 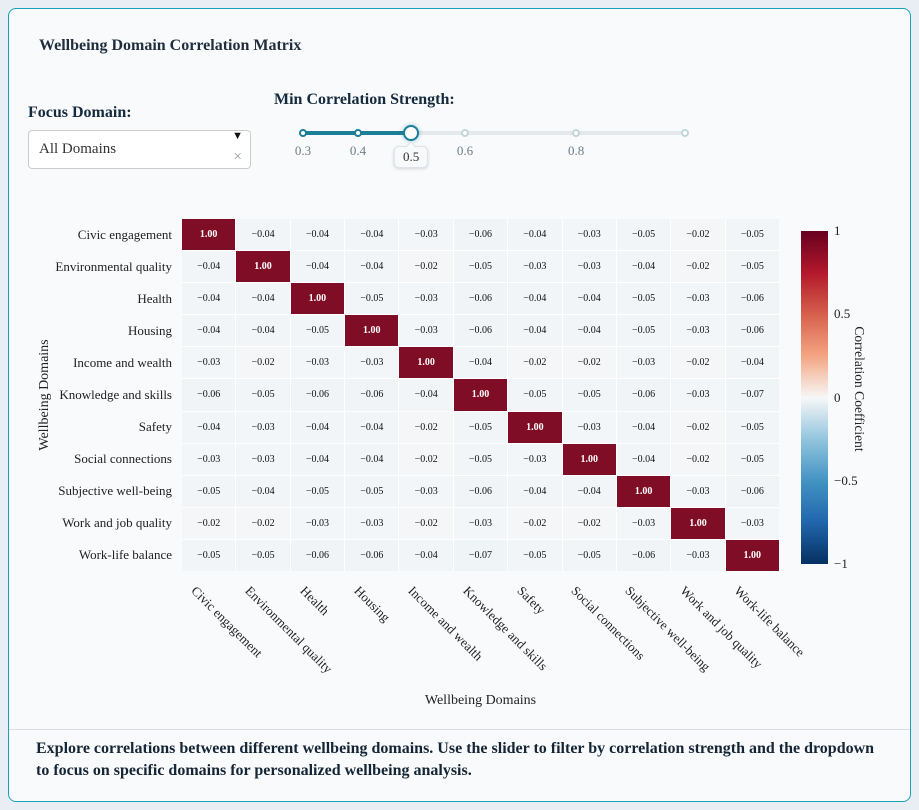 What do you see at coordinates (170, 45) in the screenshot?
I see `page-title: Wellbeing Domain Correlation Matrix` at bounding box center [170, 45].